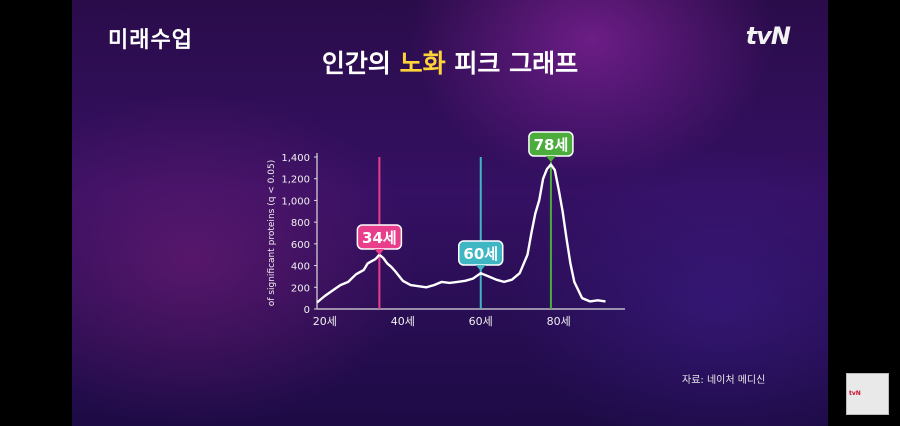  Describe the element at coordinates (356, 63) in the screenshot. I see `title-part1: 인간의` at that location.